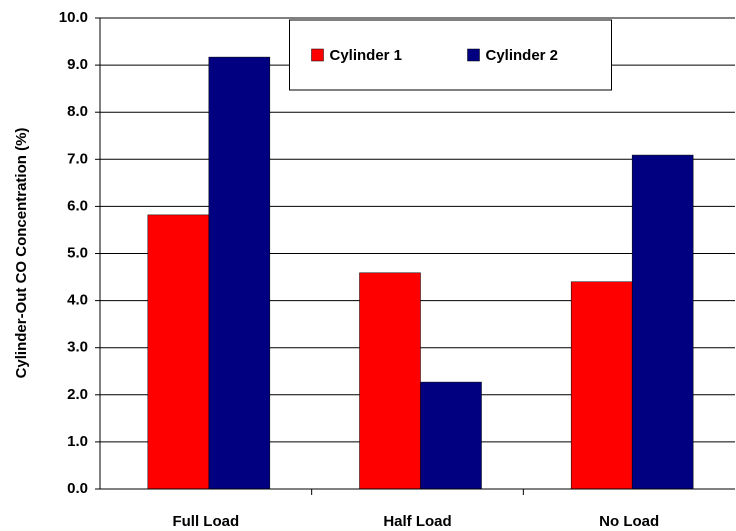  I want to click on x-tick-label: Half Load, so click(417, 521).